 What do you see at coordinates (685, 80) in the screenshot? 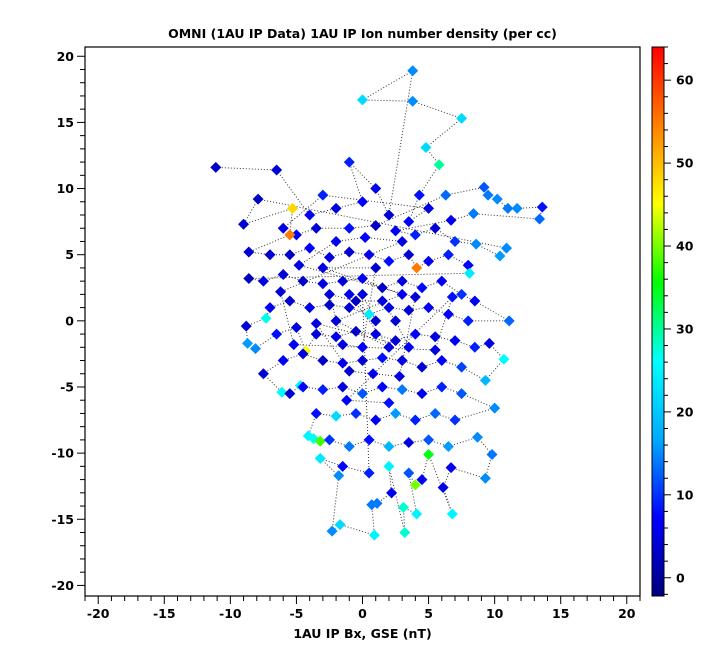
I see `colorbar-tick-label: 60` at bounding box center [685, 80].